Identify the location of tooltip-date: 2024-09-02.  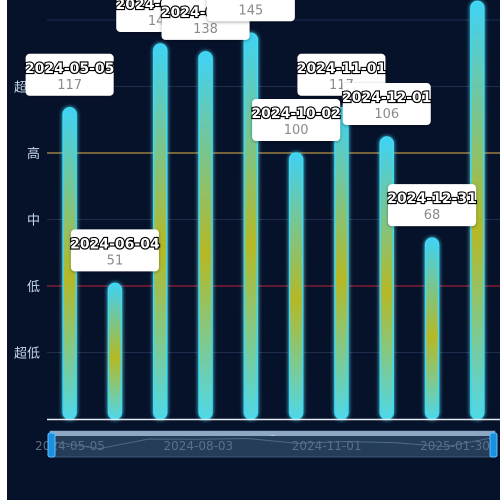
(251, 1).